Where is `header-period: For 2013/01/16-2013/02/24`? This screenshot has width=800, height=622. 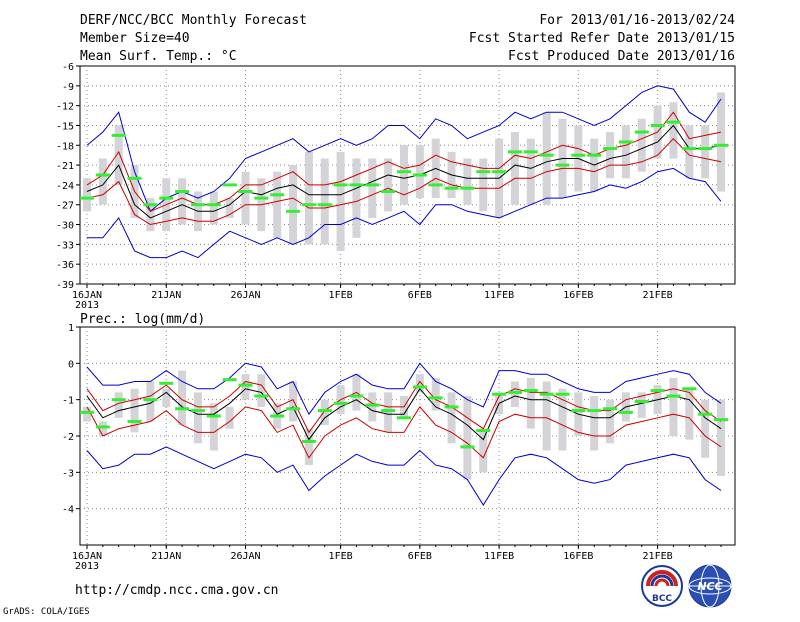 header-period: For 2013/01/16-2013/02/24 is located at coordinates (637, 20).